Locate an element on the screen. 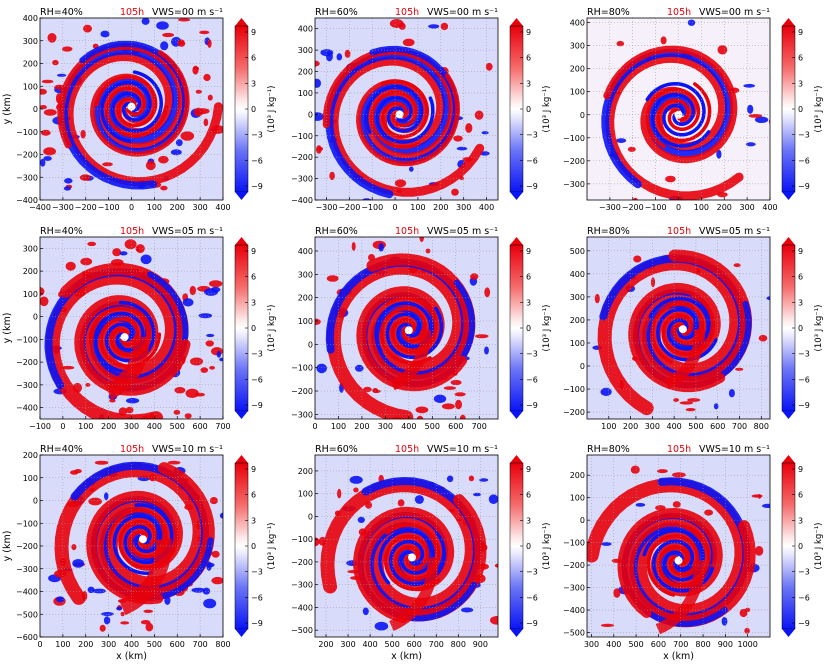  colorbar-tick-label: 3 is located at coordinates (253, 302).